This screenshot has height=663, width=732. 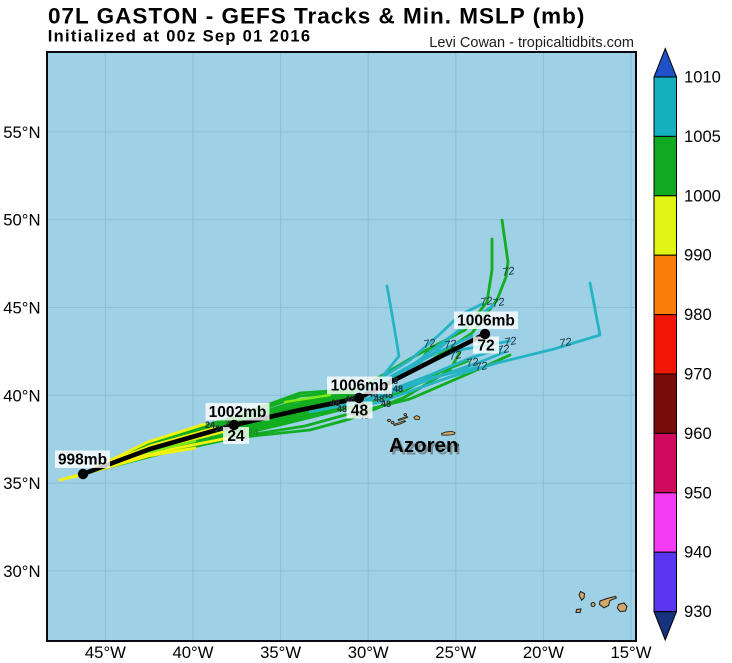 What do you see at coordinates (543, 652) in the screenshot?
I see `svg-text: 20°W` at bounding box center [543, 652].